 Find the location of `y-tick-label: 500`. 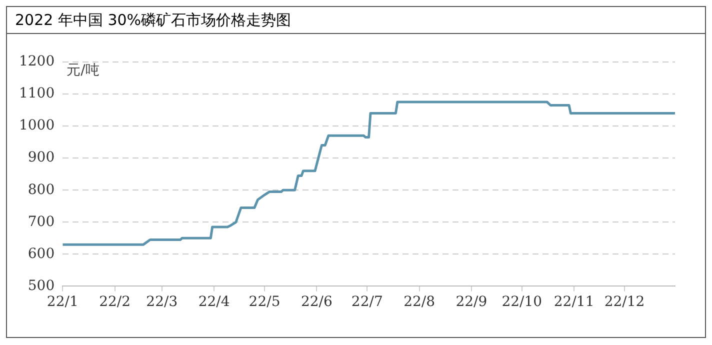

y-tick-label: 500 is located at coordinates (41, 286).